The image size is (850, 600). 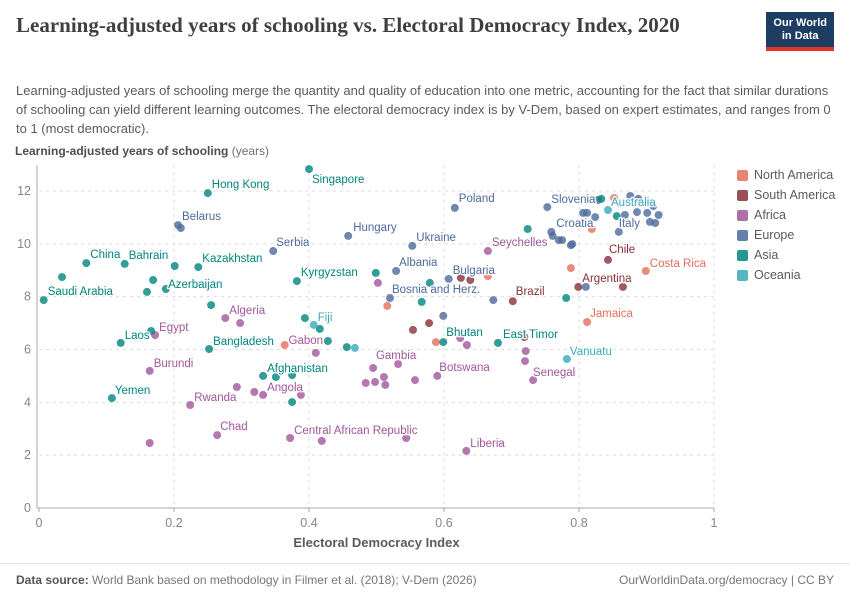 I want to click on data-point-albania, so click(x=396, y=271).